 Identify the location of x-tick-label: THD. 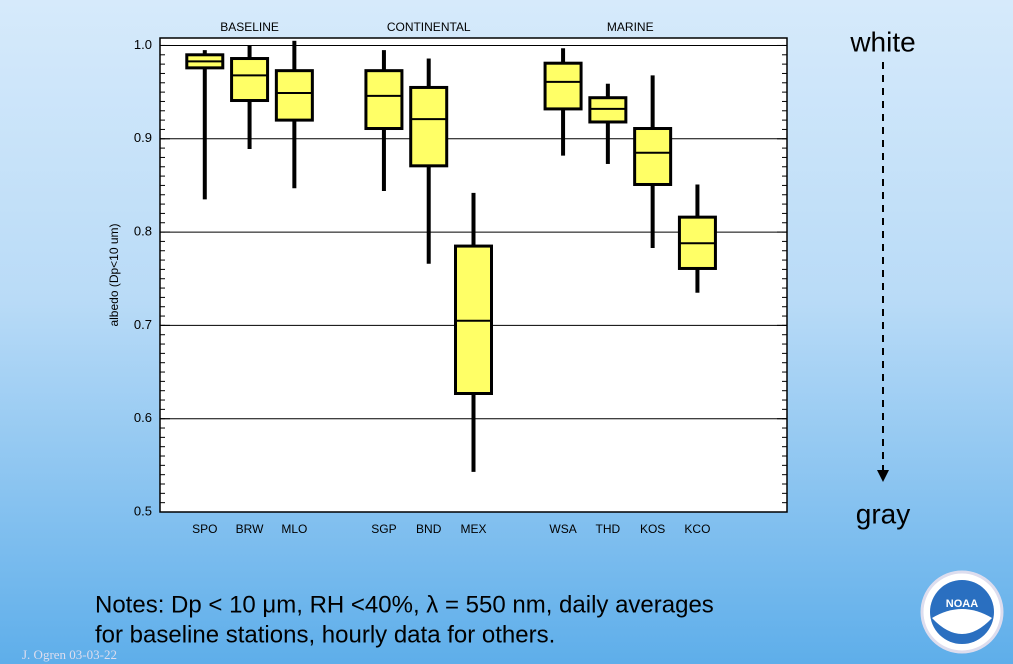
(608, 529).